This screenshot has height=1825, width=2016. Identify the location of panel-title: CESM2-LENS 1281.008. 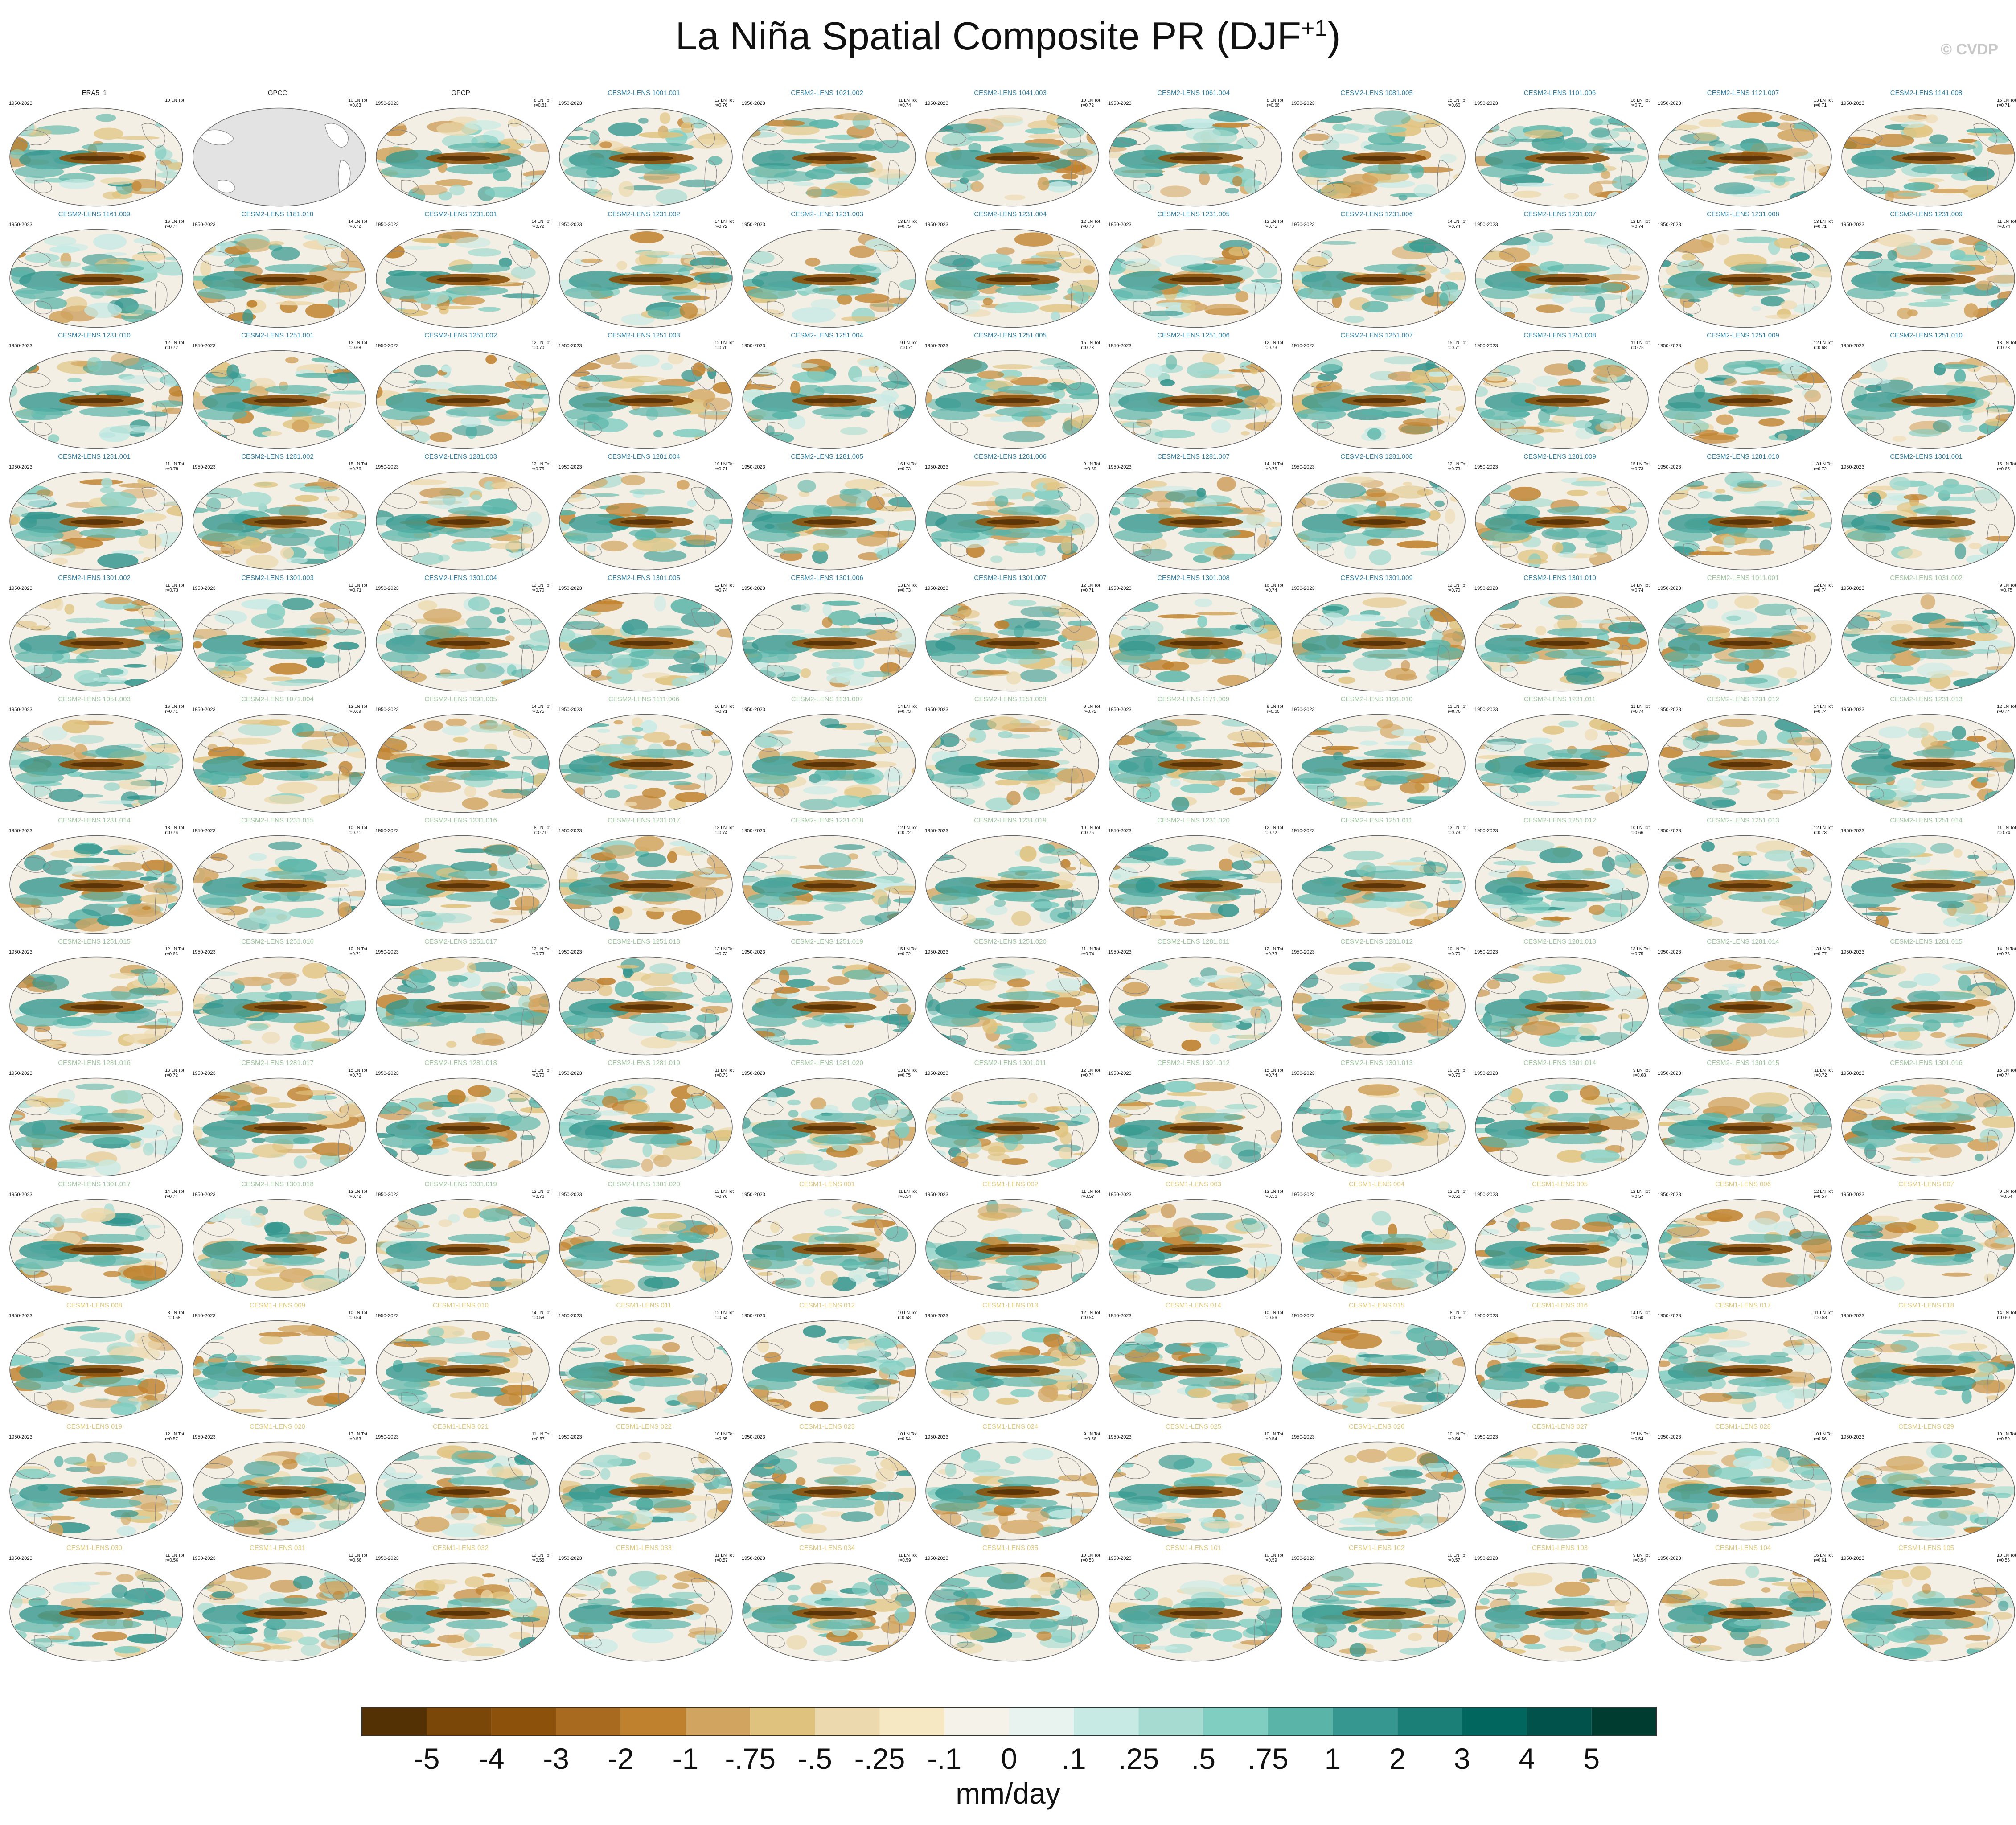
(1377, 456).